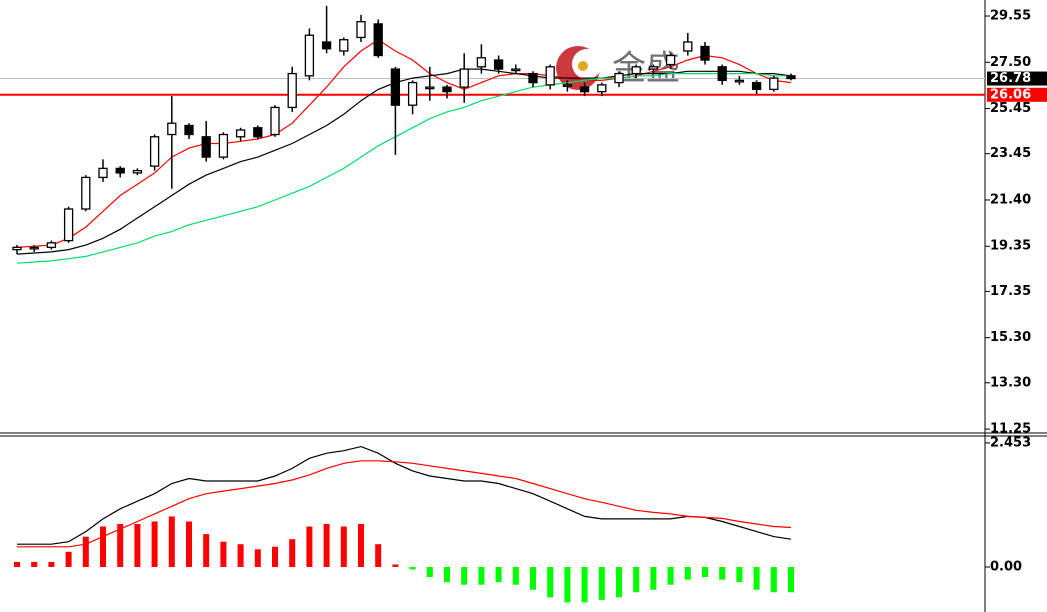 The width and height of the screenshot is (1047, 612). I want to click on y-tick-label: 27.50, so click(1010, 62).